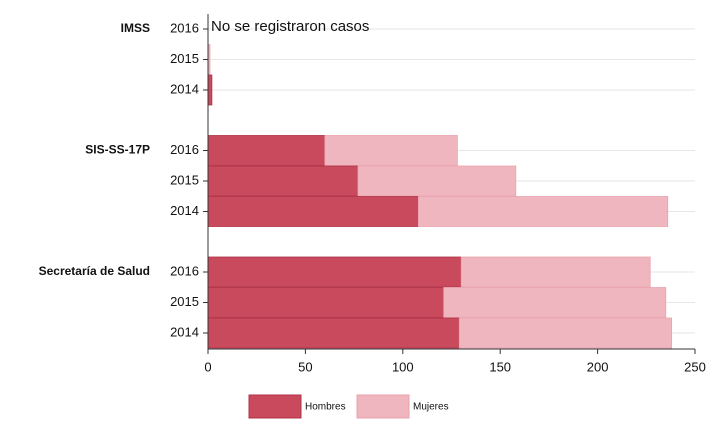  I want to click on x-tick-label: 250, so click(695, 366).